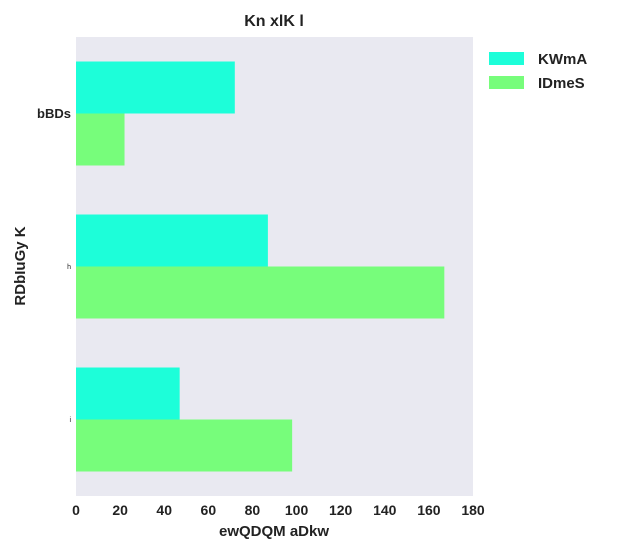 This screenshot has width=632, height=553. I want to click on x-tick-label: 120, so click(341, 510).